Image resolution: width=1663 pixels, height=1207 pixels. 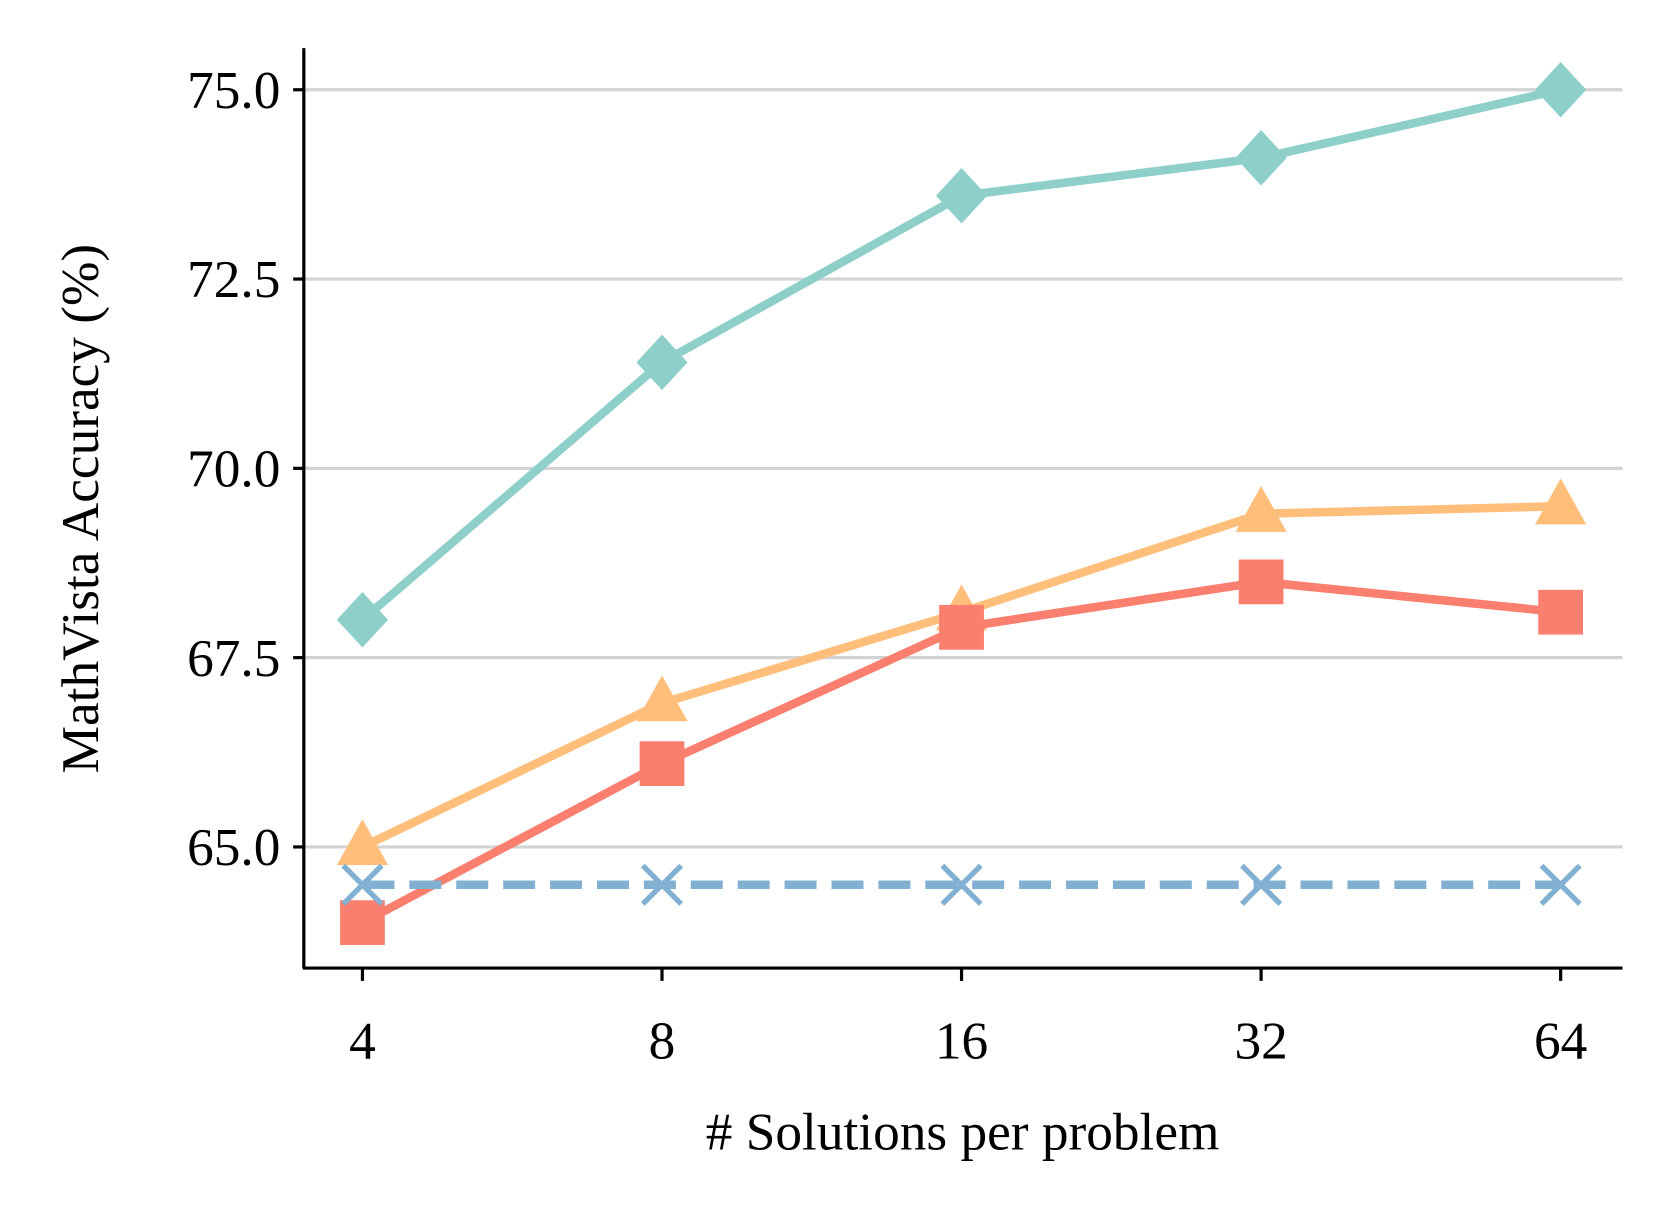 What do you see at coordinates (233, 279) in the screenshot?
I see `y-tick-label: 72.5` at bounding box center [233, 279].